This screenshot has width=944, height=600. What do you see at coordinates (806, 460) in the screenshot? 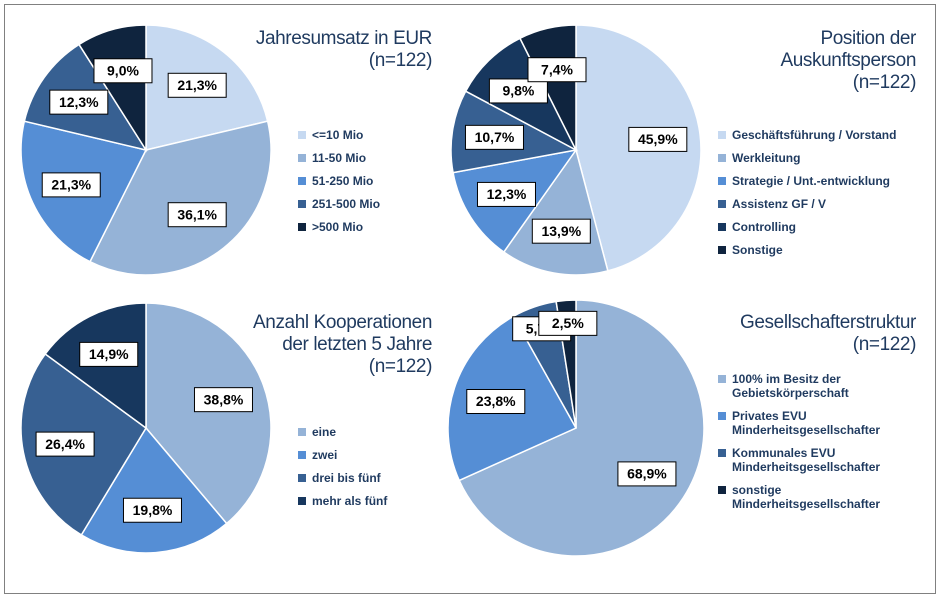
I see `legend-label: Kommunales EVU Minderheitsgesellschafter` at bounding box center [806, 460].